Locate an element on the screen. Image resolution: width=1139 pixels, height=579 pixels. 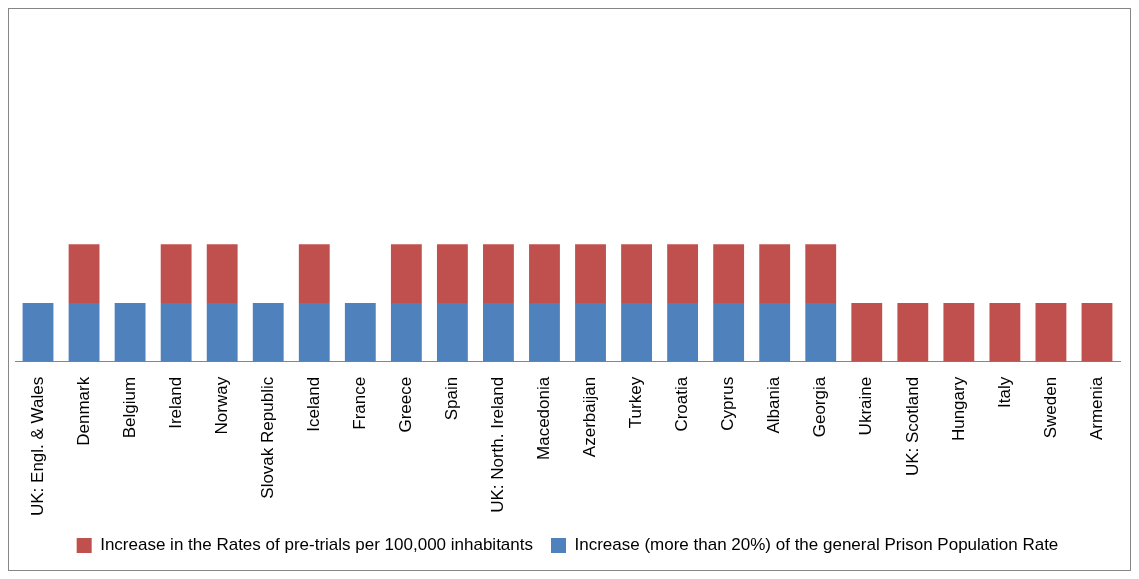
x-tick-label: Croatia is located at coordinates (682, 404).